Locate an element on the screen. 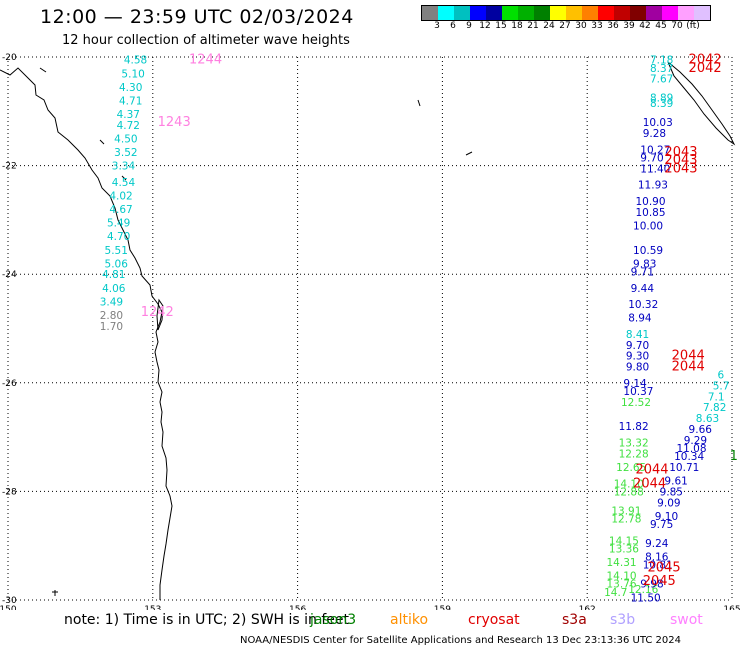 This screenshot has width=740, height=650. pass-id-label: 2042 is located at coordinates (705, 60).